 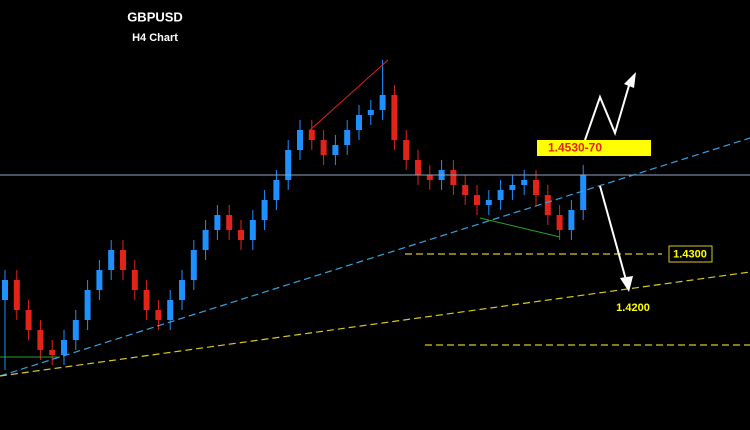 I want to click on chart-title: GBPUSD, so click(x=155, y=16).